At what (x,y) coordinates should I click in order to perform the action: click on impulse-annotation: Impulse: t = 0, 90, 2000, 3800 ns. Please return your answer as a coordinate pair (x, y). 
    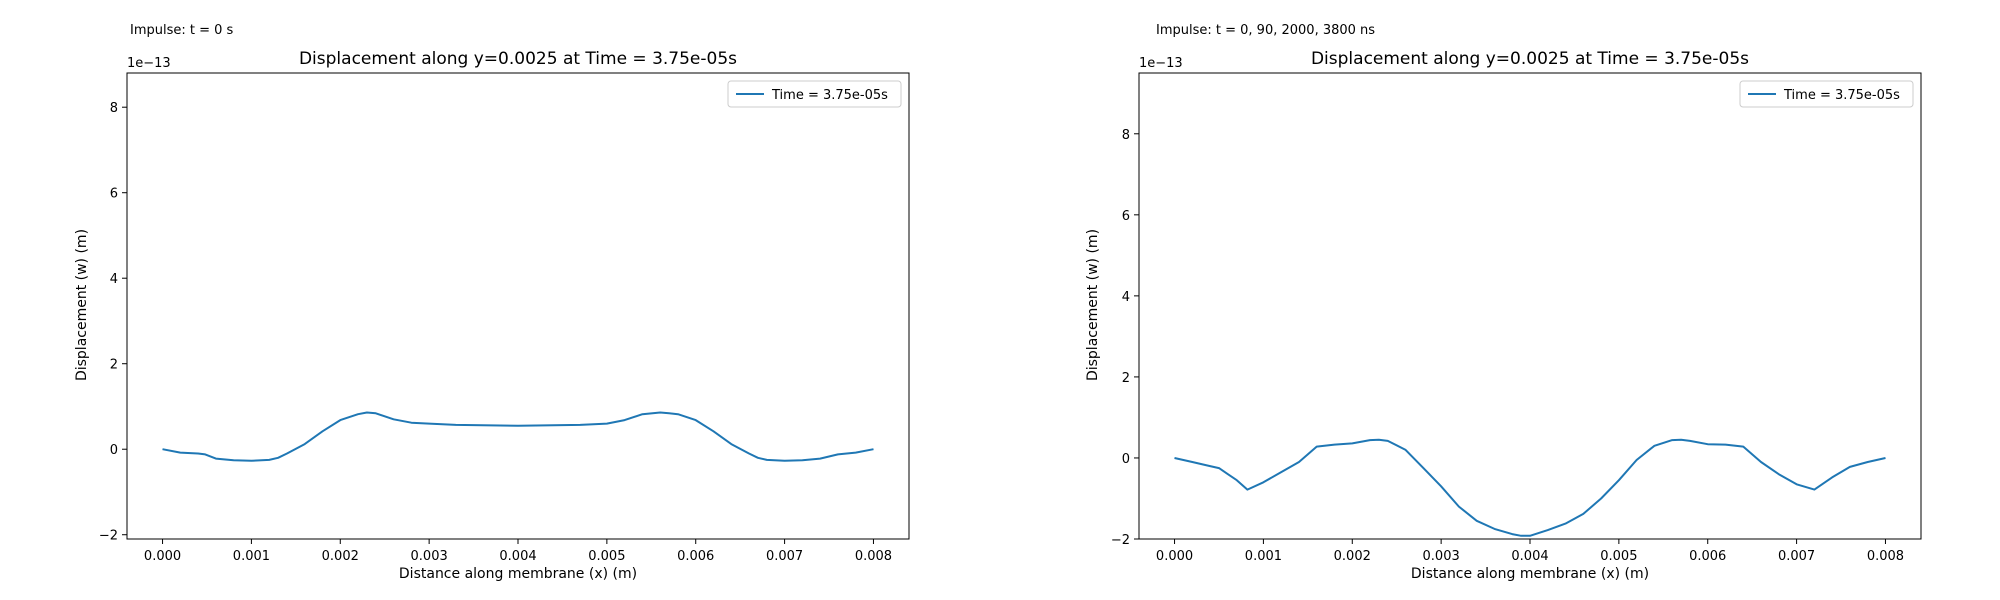
    Looking at the image, I should click on (1265, 30).